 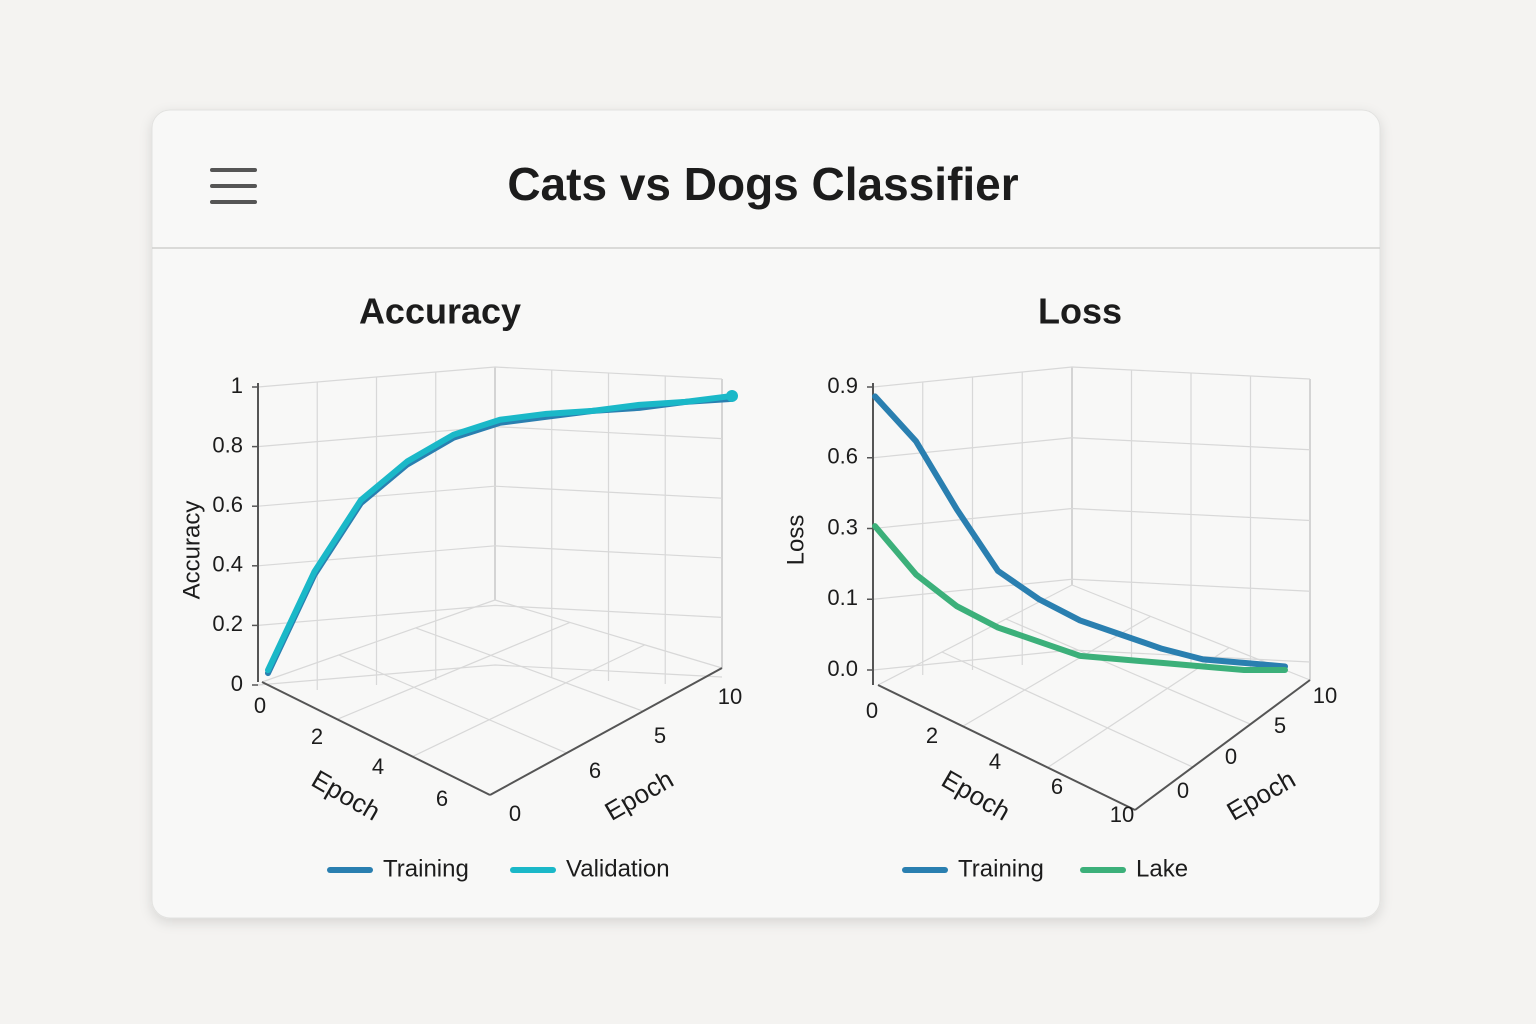 What do you see at coordinates (233, 186) in the screenshot?
I see `menu-button` at bounding box center [233, 186].